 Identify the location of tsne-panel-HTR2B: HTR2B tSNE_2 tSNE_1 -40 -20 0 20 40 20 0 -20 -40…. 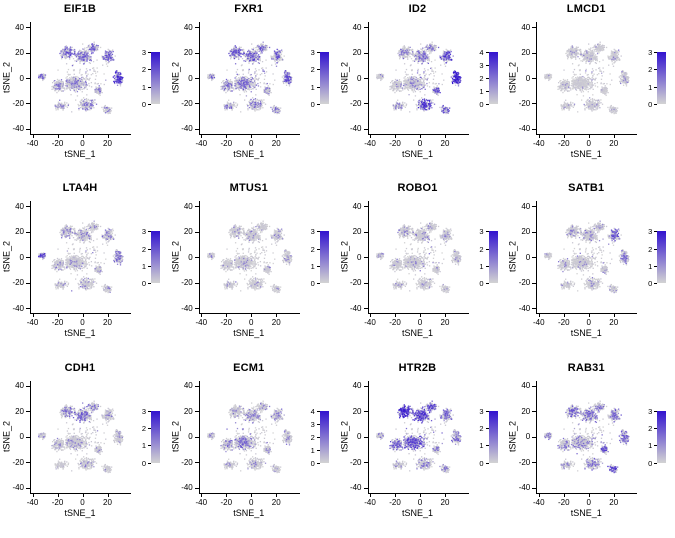
(422, 448).